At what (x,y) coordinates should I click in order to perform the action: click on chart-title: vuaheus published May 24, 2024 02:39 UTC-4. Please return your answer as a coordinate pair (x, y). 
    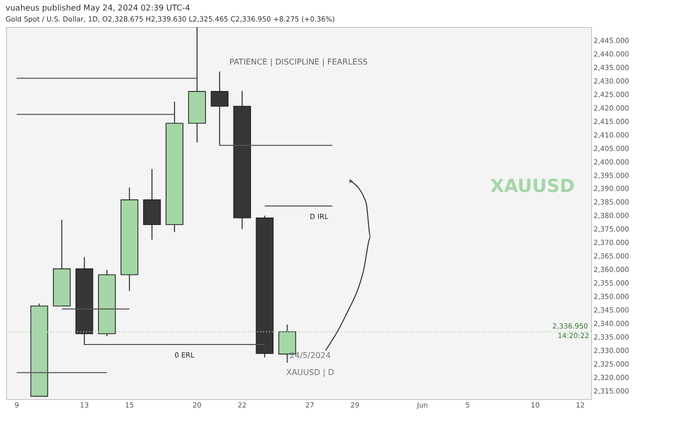
    Looking at the image, I should click on (98, 8).